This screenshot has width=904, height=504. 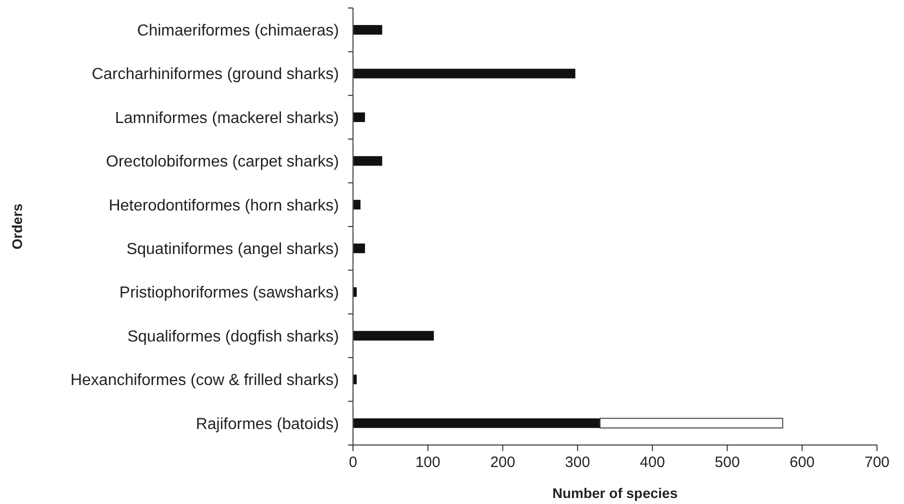 I want to click on y-tick-label: Orectolobiformes (carpet sharks), so click(x=222, y=162).